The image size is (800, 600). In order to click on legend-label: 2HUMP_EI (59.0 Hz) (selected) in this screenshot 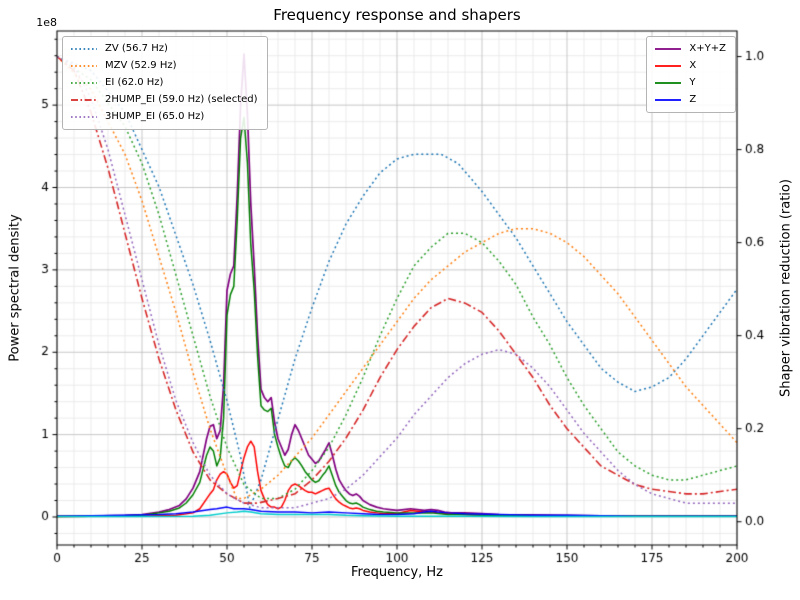, I will do `click(181, 99)`.